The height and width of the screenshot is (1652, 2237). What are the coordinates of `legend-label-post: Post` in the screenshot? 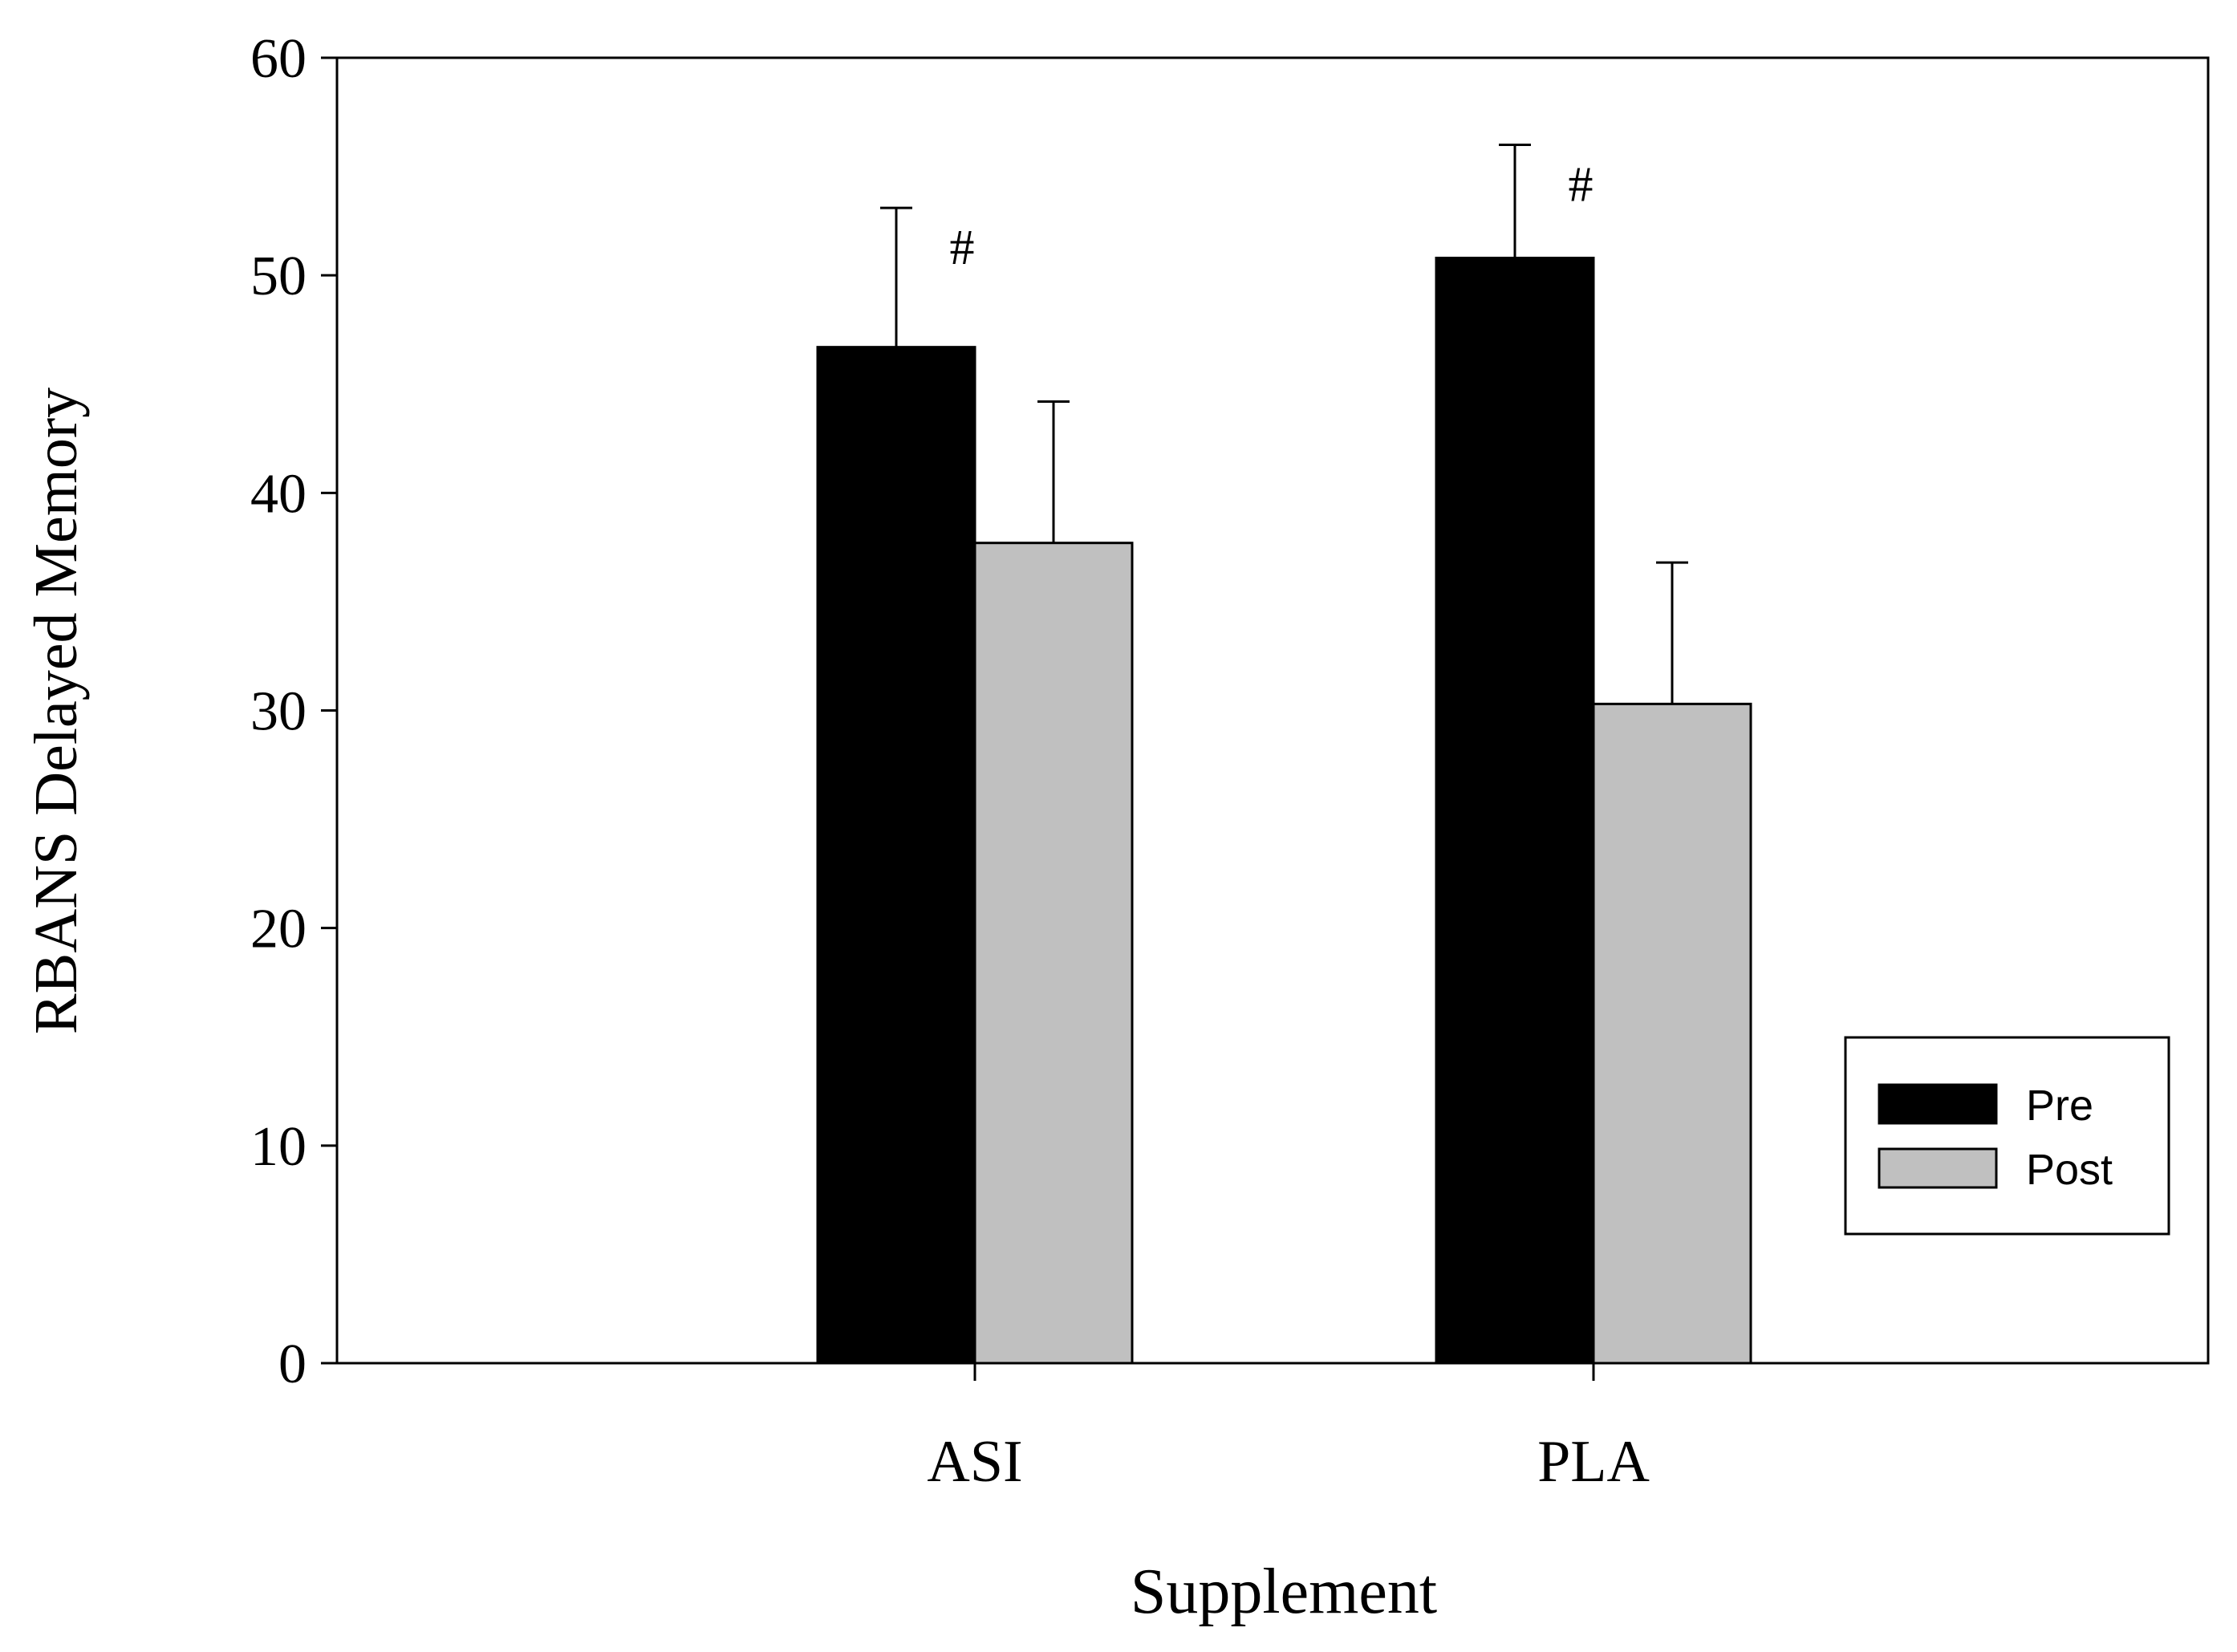 It's located at (2069, 1170).